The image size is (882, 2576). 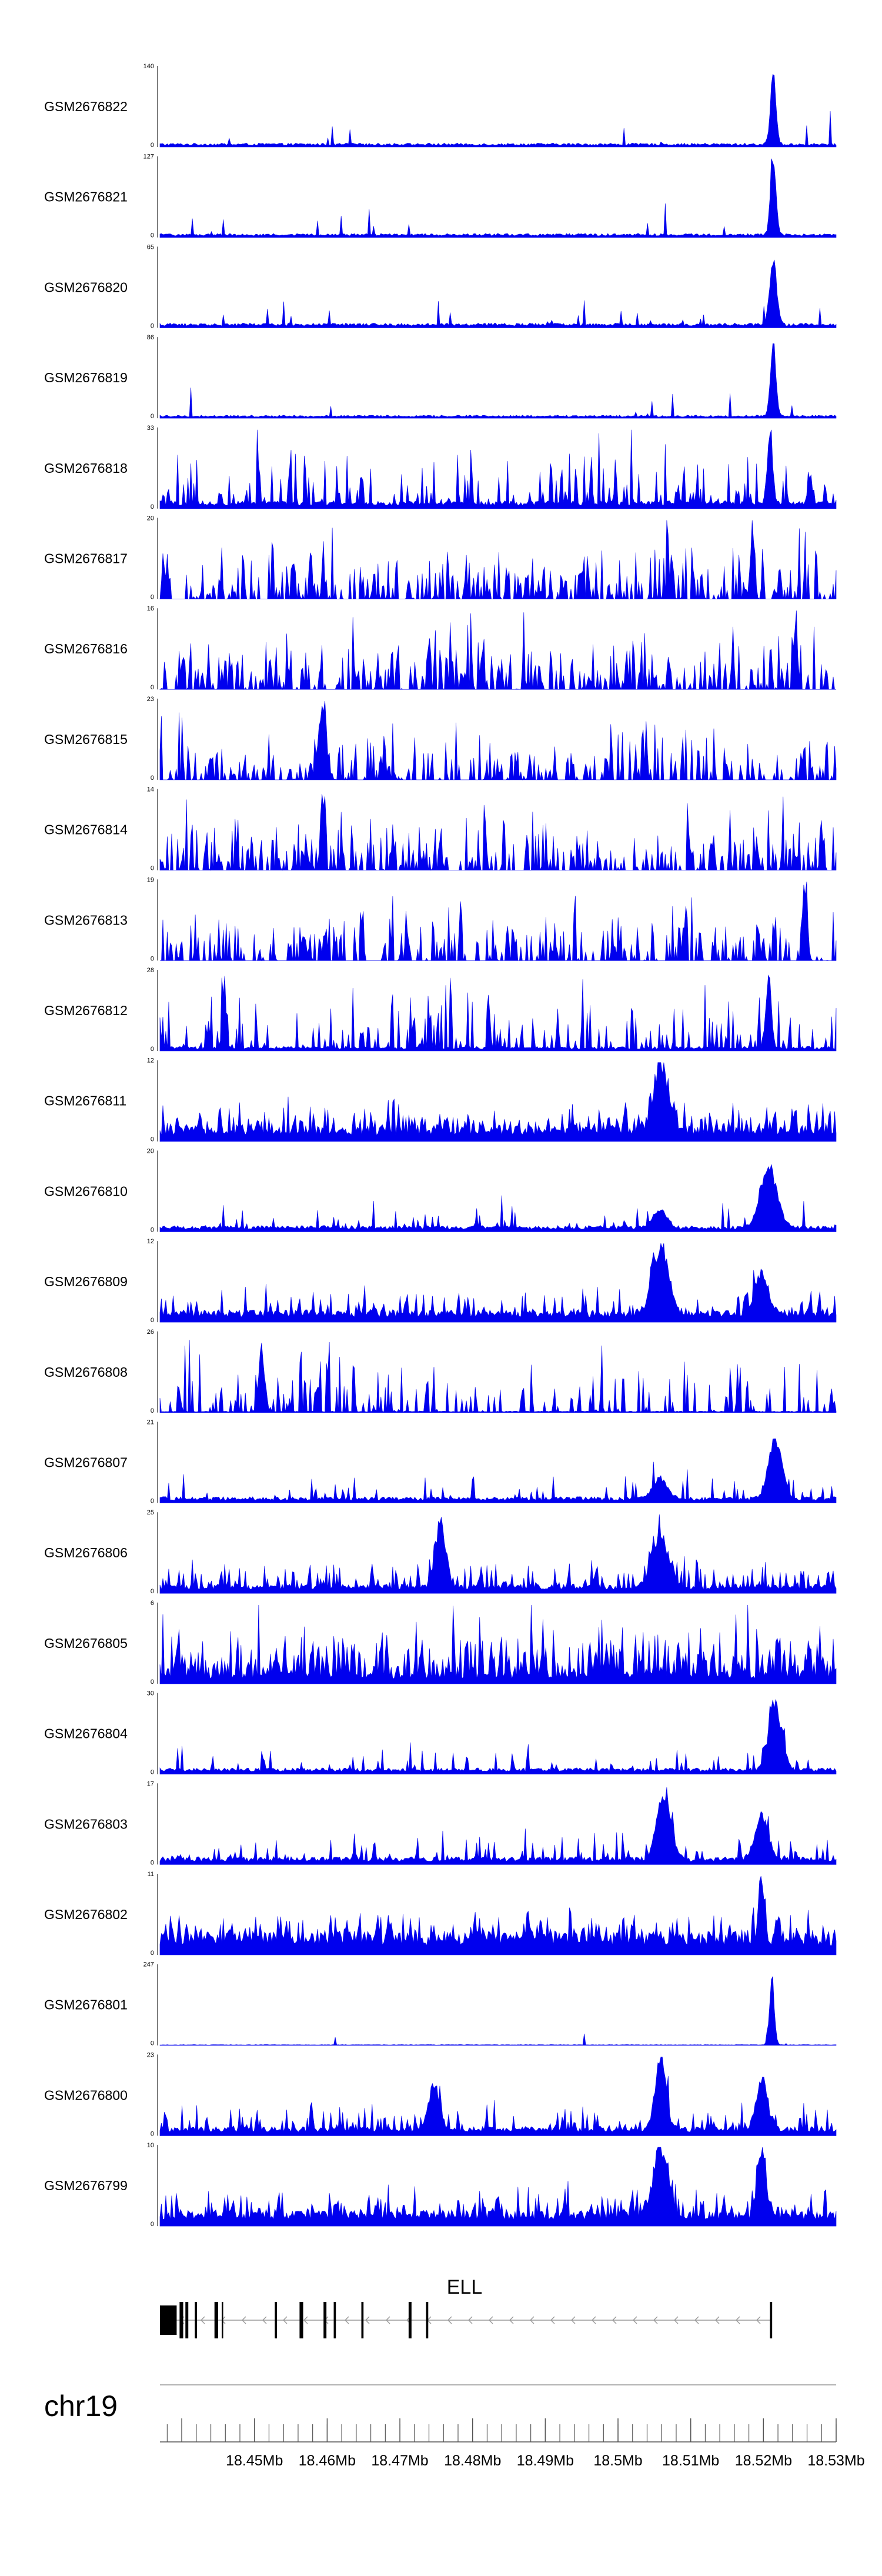 I want to click on track: GSM2676819 86 0, so click(x=440, y=377).